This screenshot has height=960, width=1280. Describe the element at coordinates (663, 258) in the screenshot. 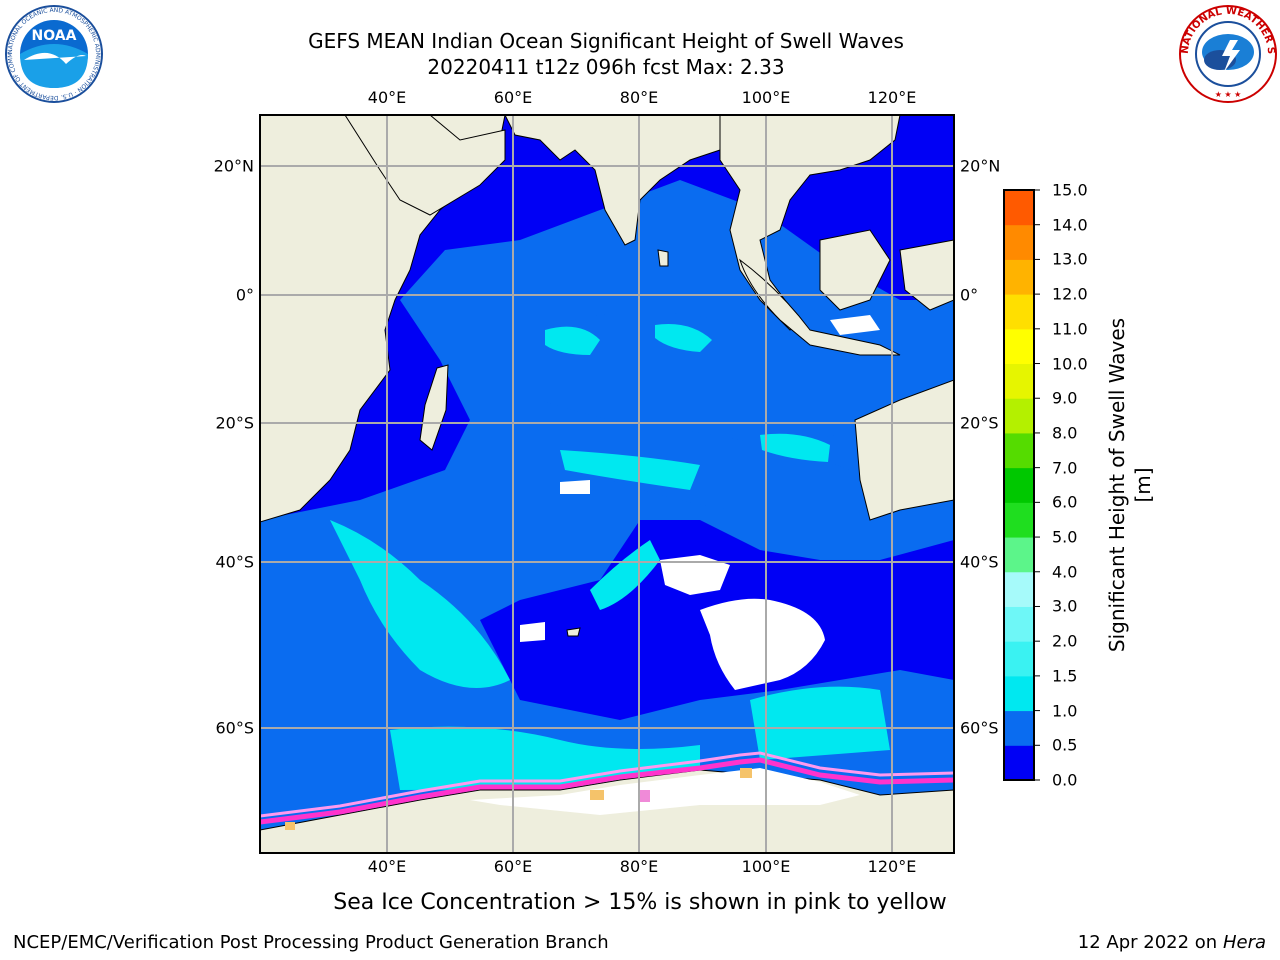

I see `sri-lanka` at that location.